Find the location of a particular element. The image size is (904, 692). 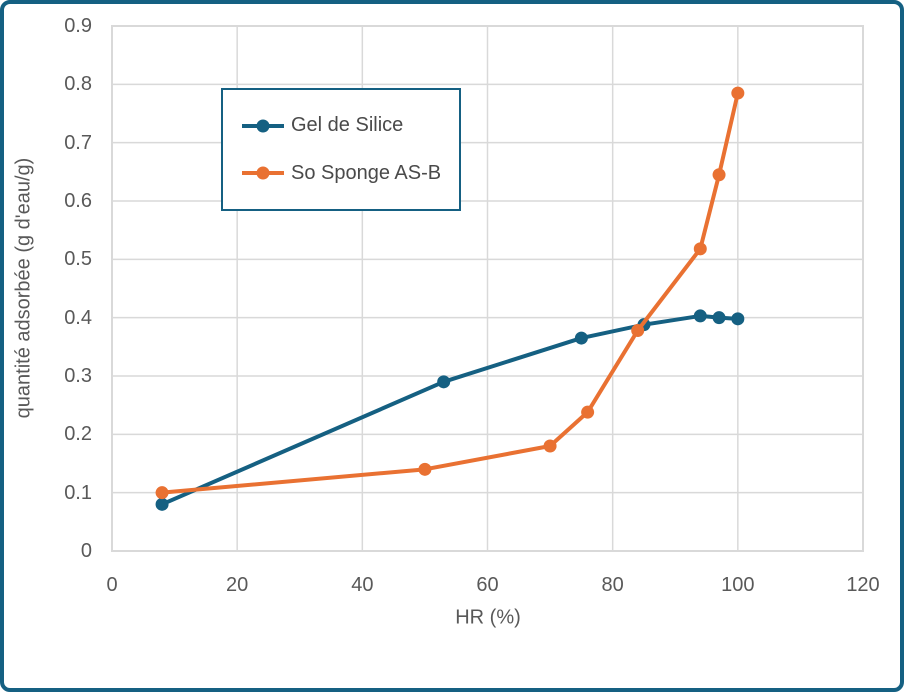

x-tick-label: 20 is located at coordinates (237, 585).